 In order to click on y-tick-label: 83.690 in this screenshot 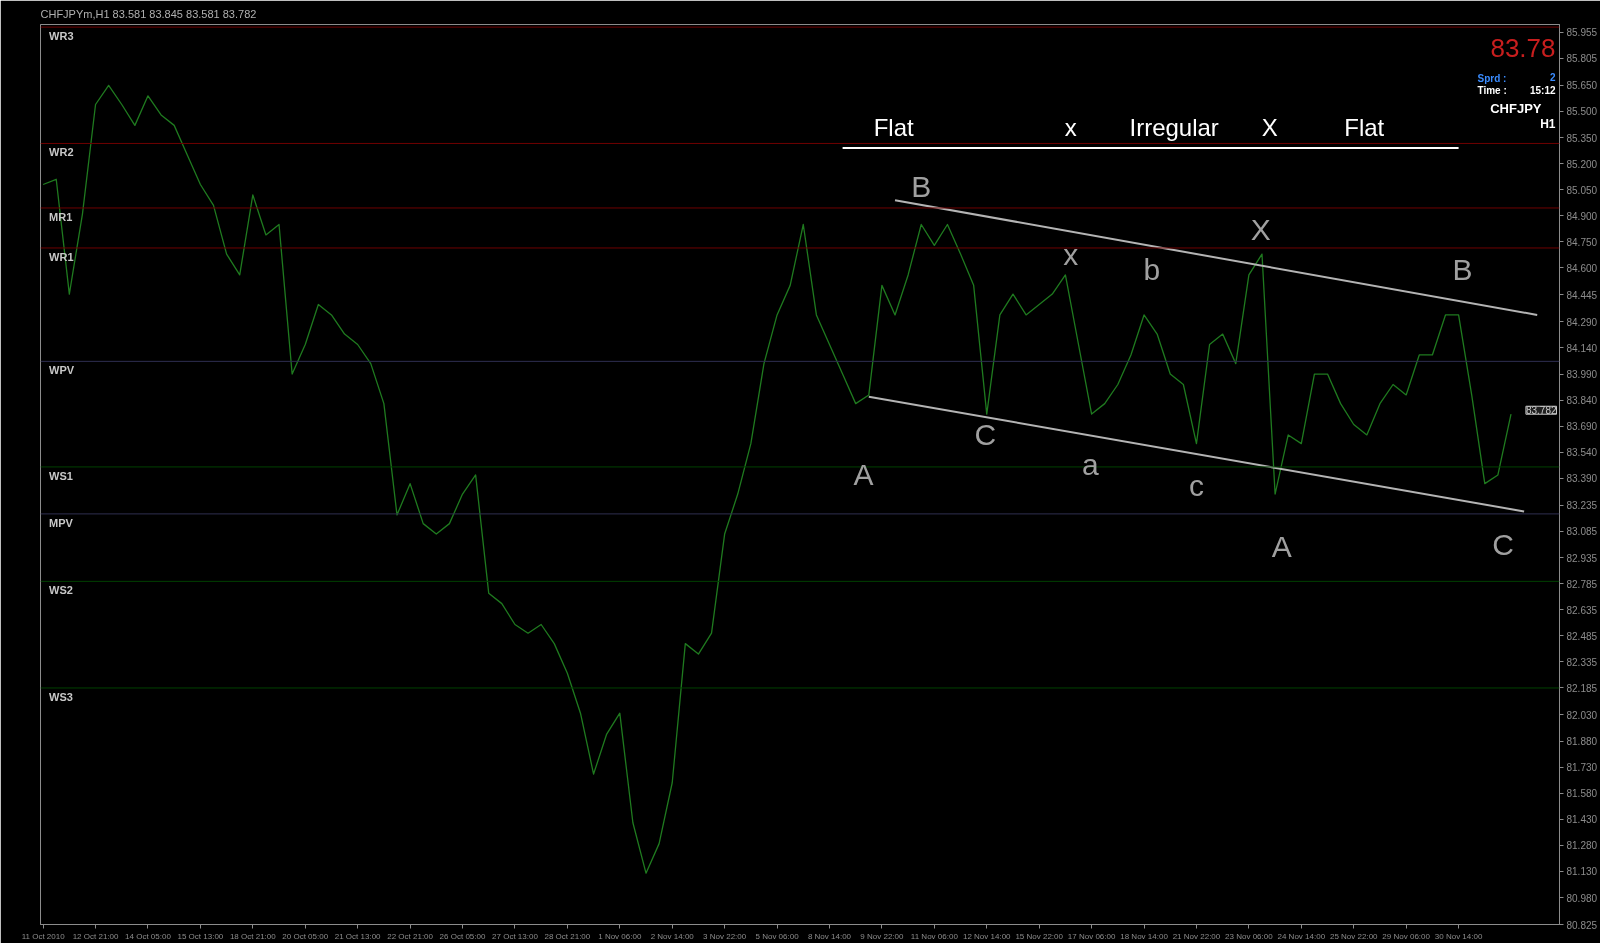, I will do `click(1582, 427)`.